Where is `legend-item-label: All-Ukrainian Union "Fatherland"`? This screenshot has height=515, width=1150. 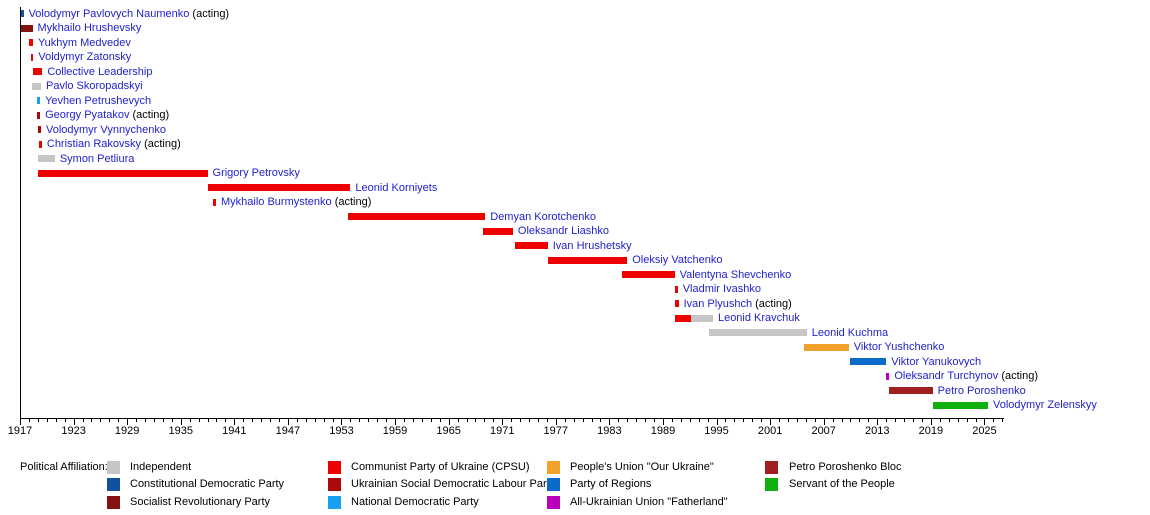
legend-item-label: All-Ukrainian Union "Fatherland" is located at coordinates (649, 501).